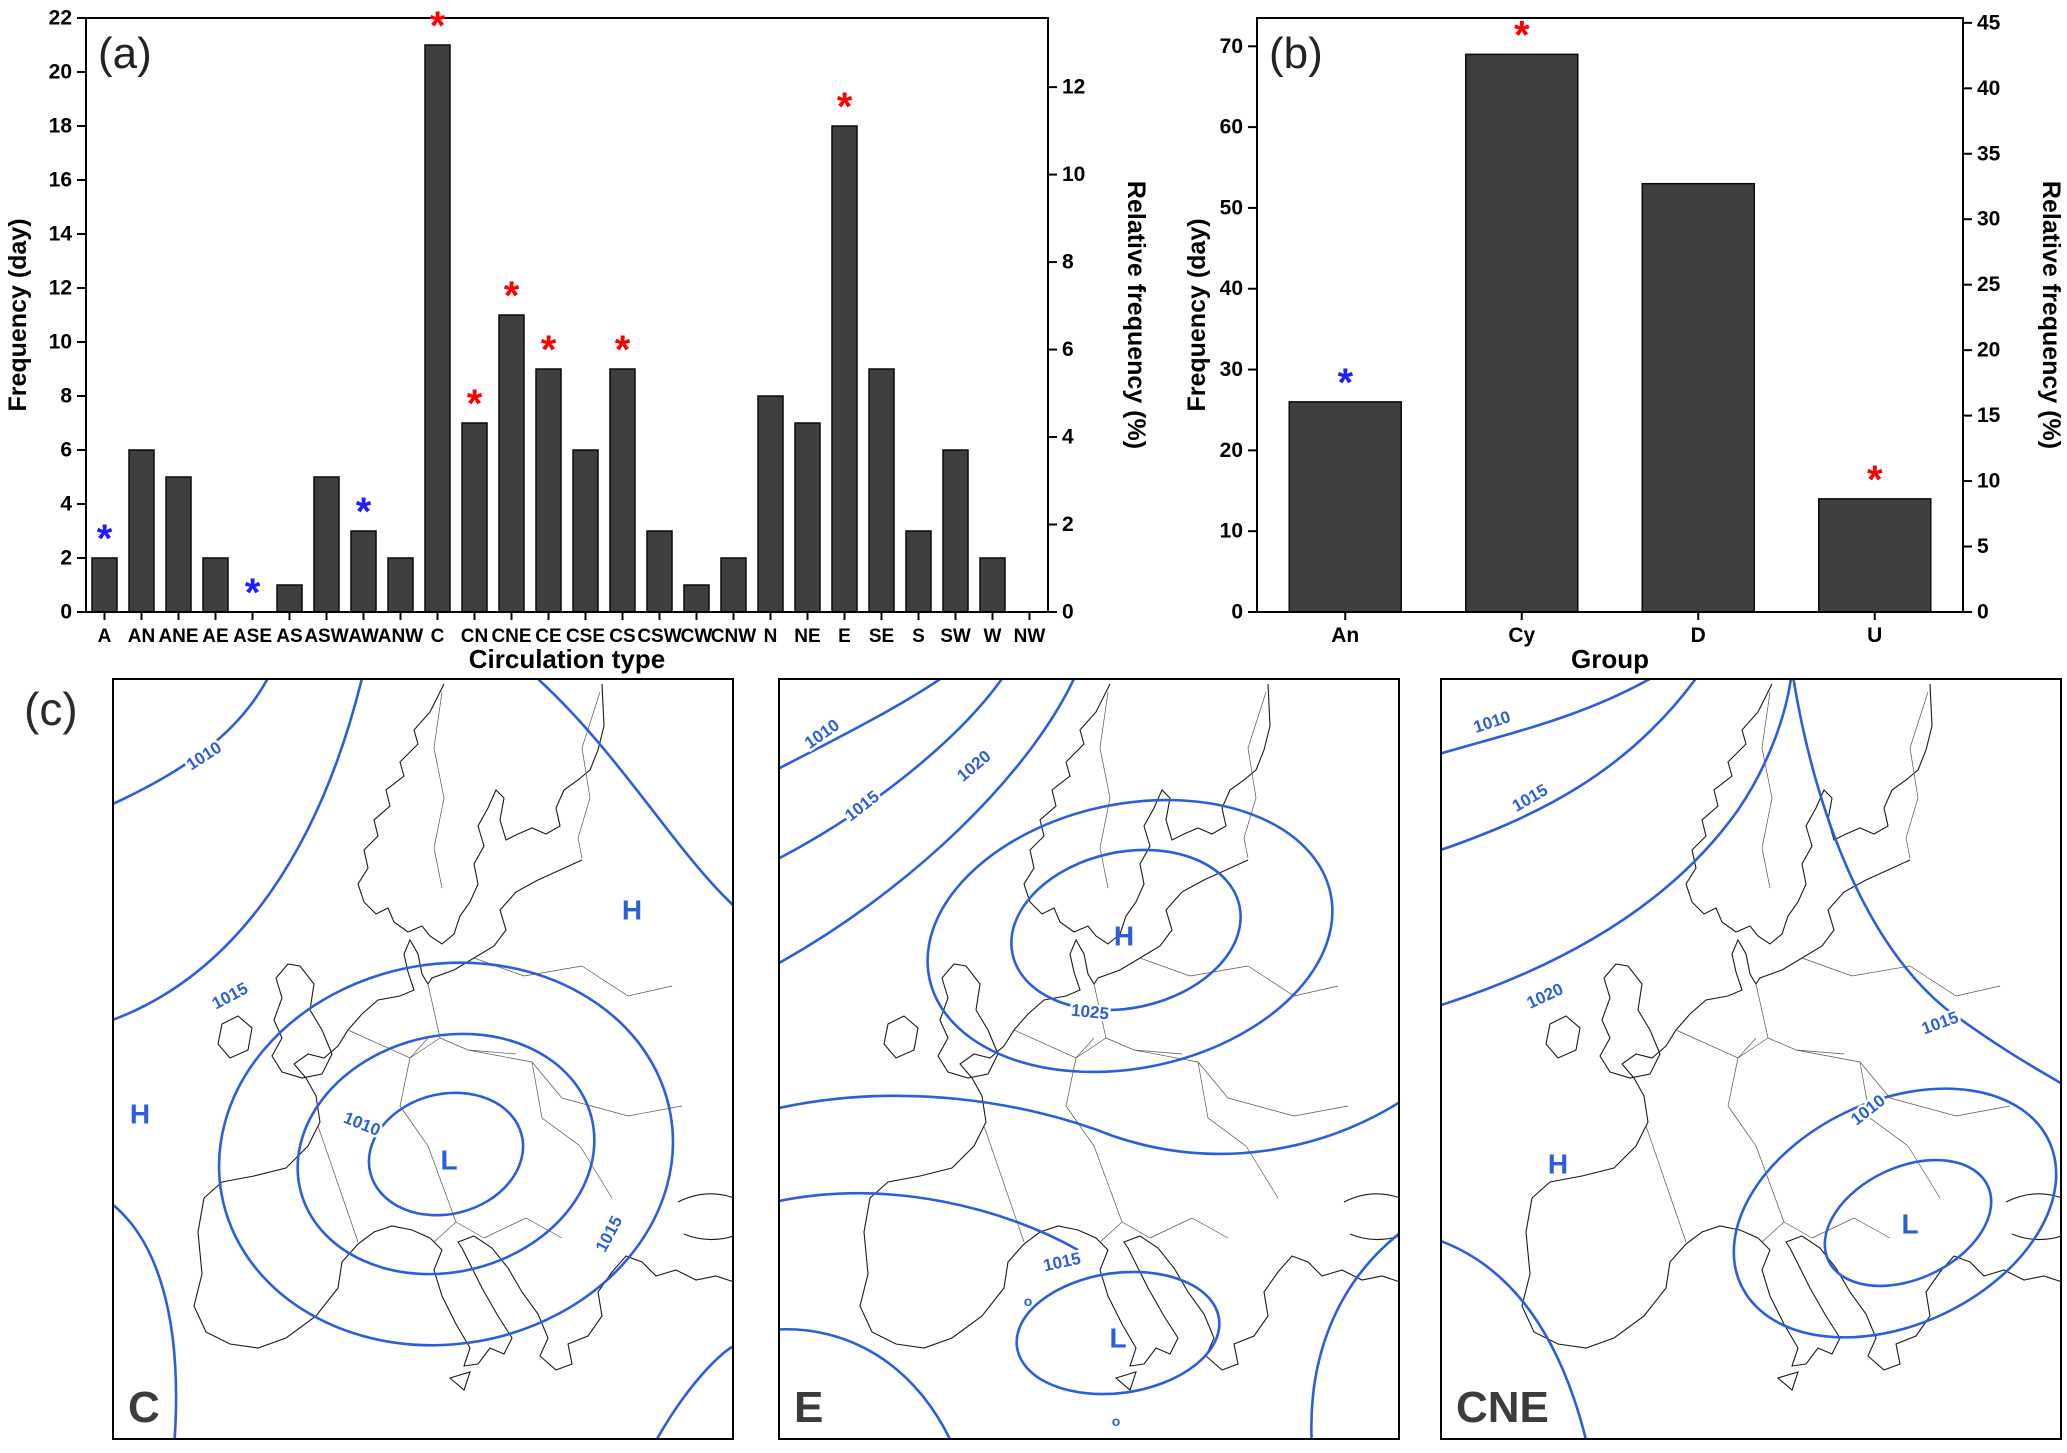 Image resolution: width=2067 pixels, height=1453 pixels. What do you see at coordinates (1522, 333) in the screenshot?
I see `bar-Cy` at bounding box center [1522, 333].